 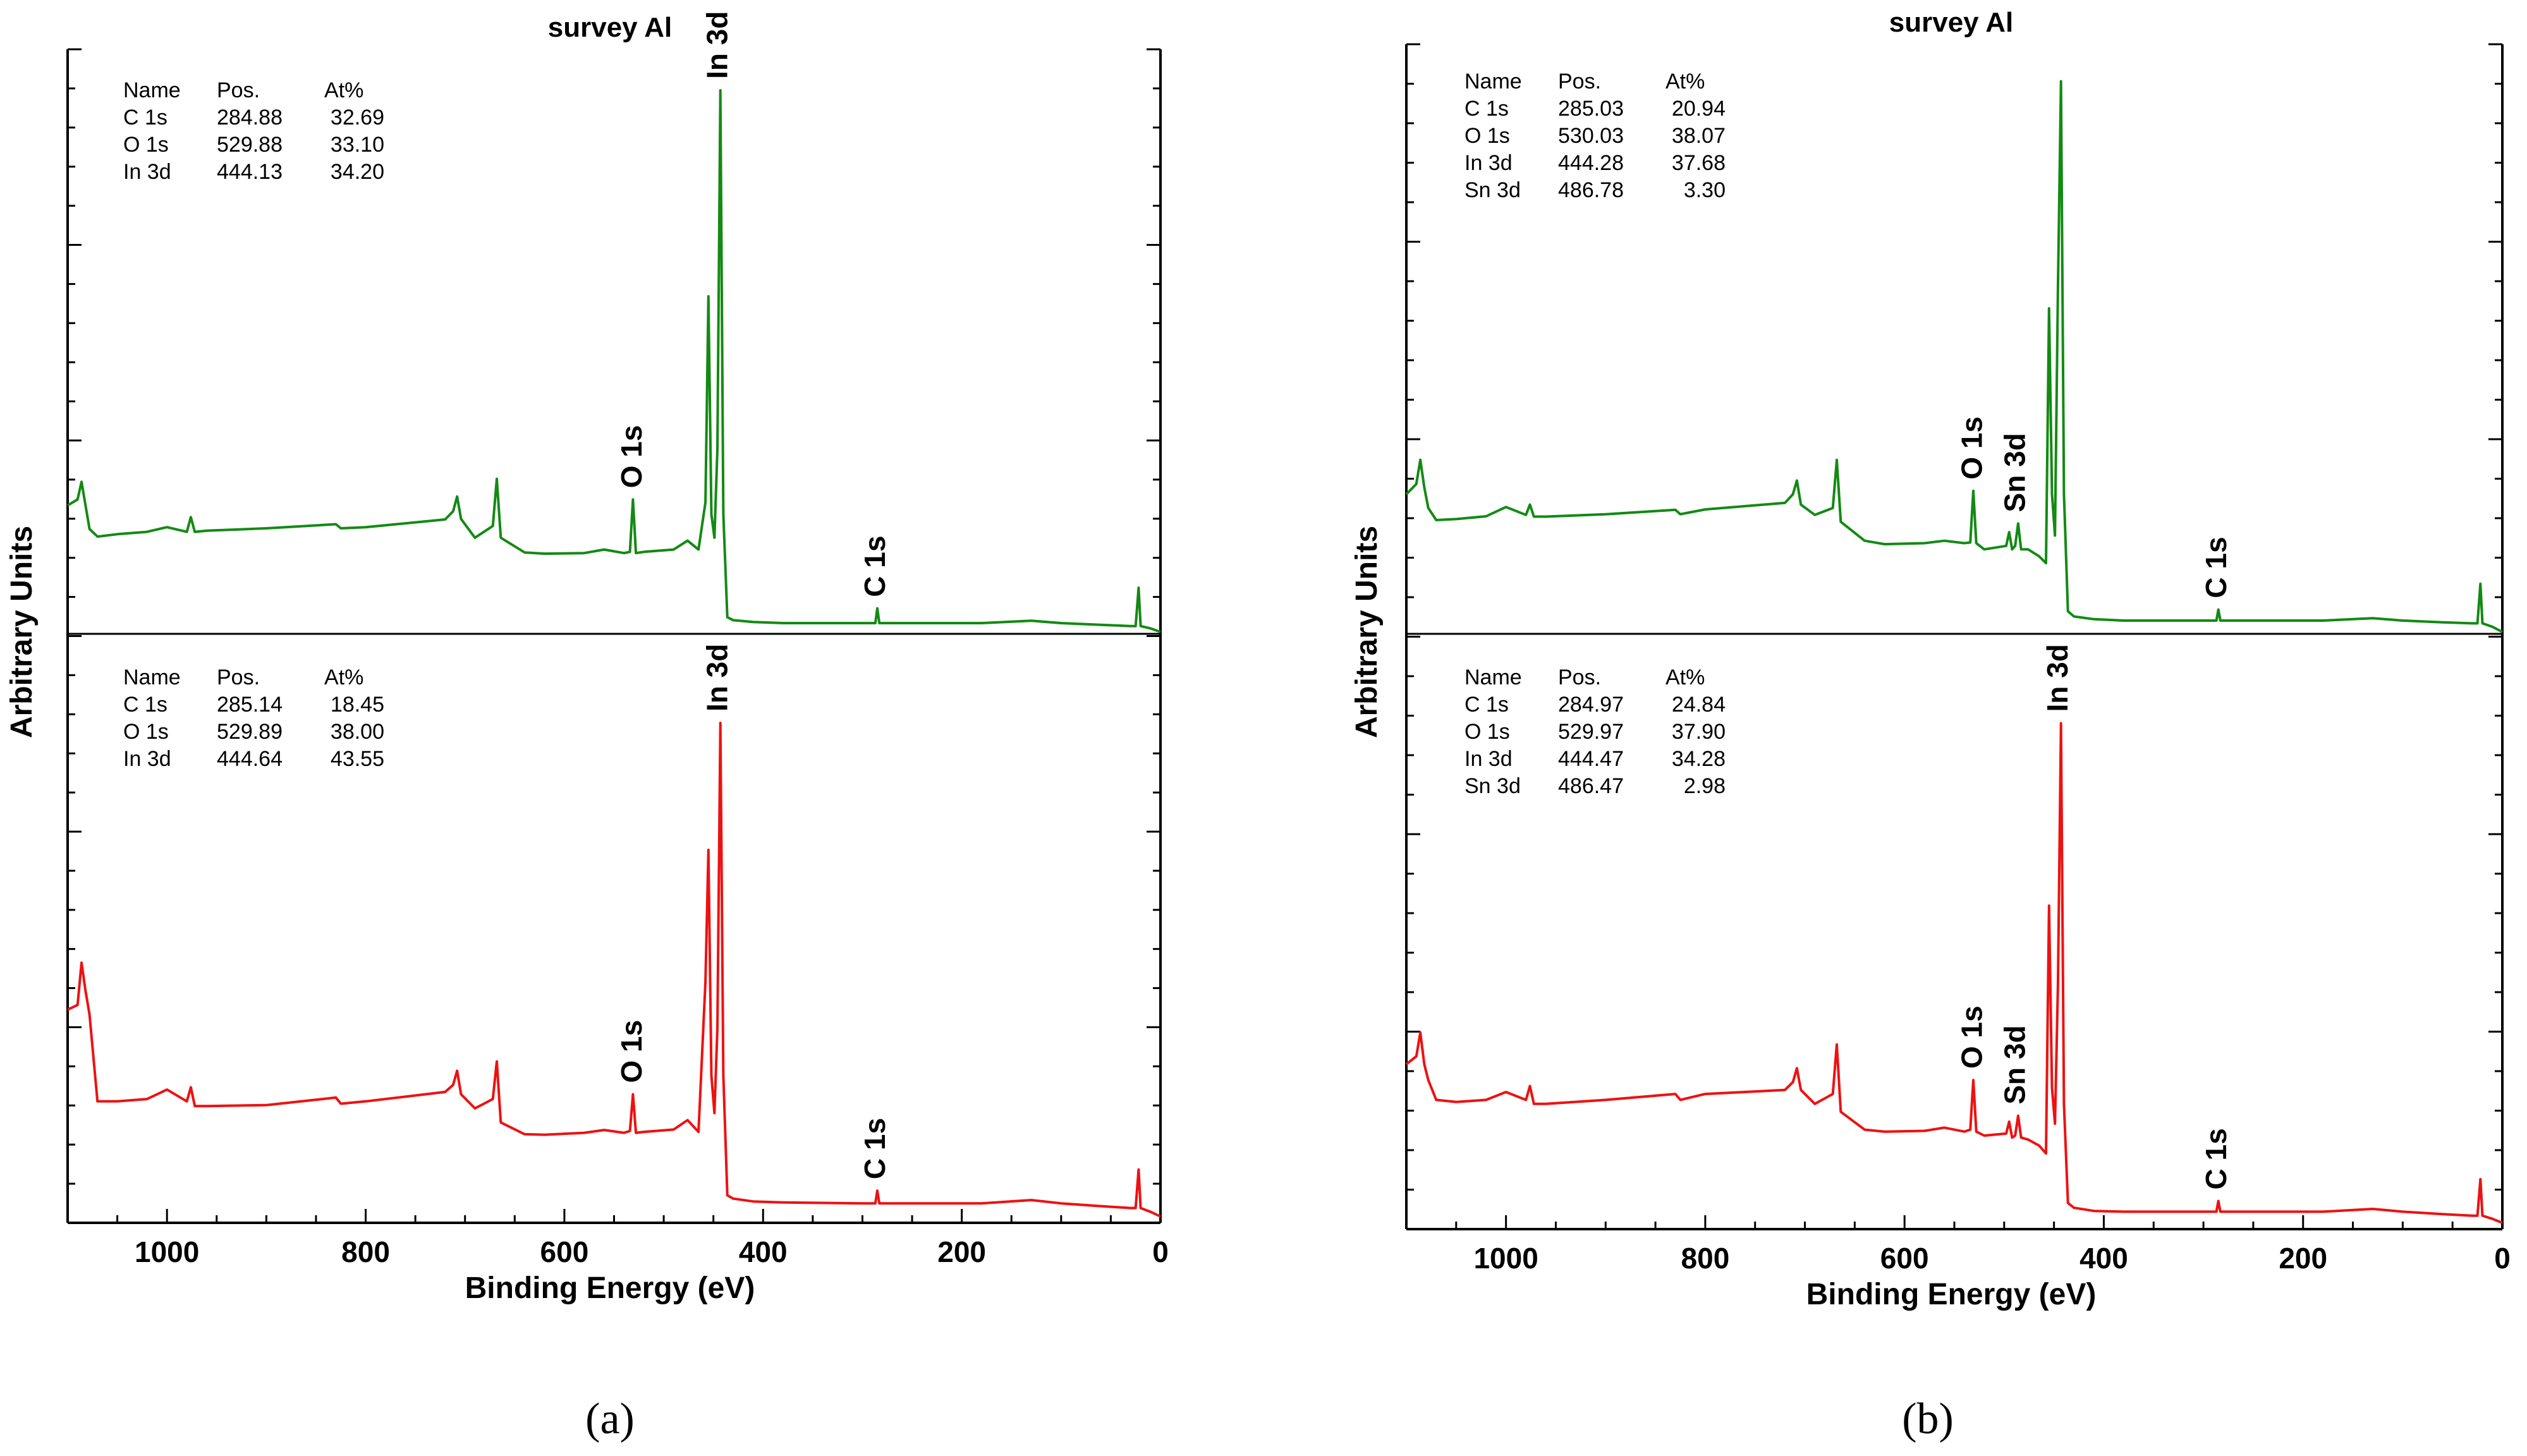 I want to click on x-axis-label: Binding Energy (eV), so click(x=610, y=1288).